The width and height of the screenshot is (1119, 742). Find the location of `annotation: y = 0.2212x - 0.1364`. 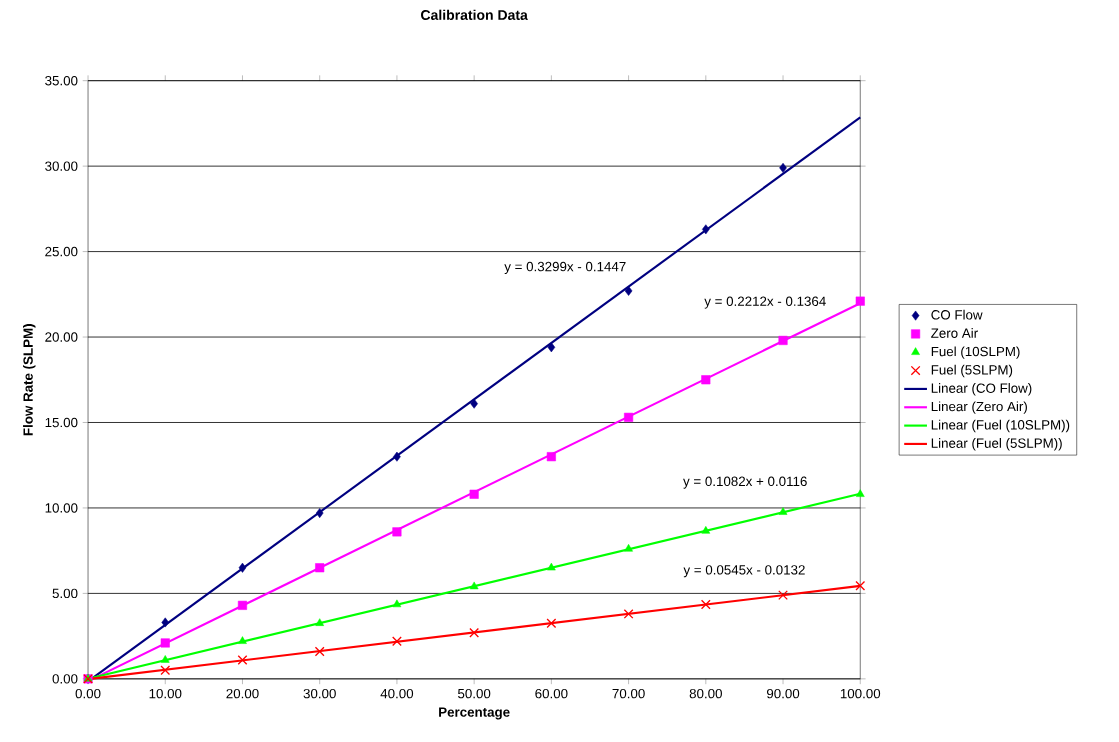

annotation: y = 0.2212x - 0.1364 is located at coordinates (765, 302).